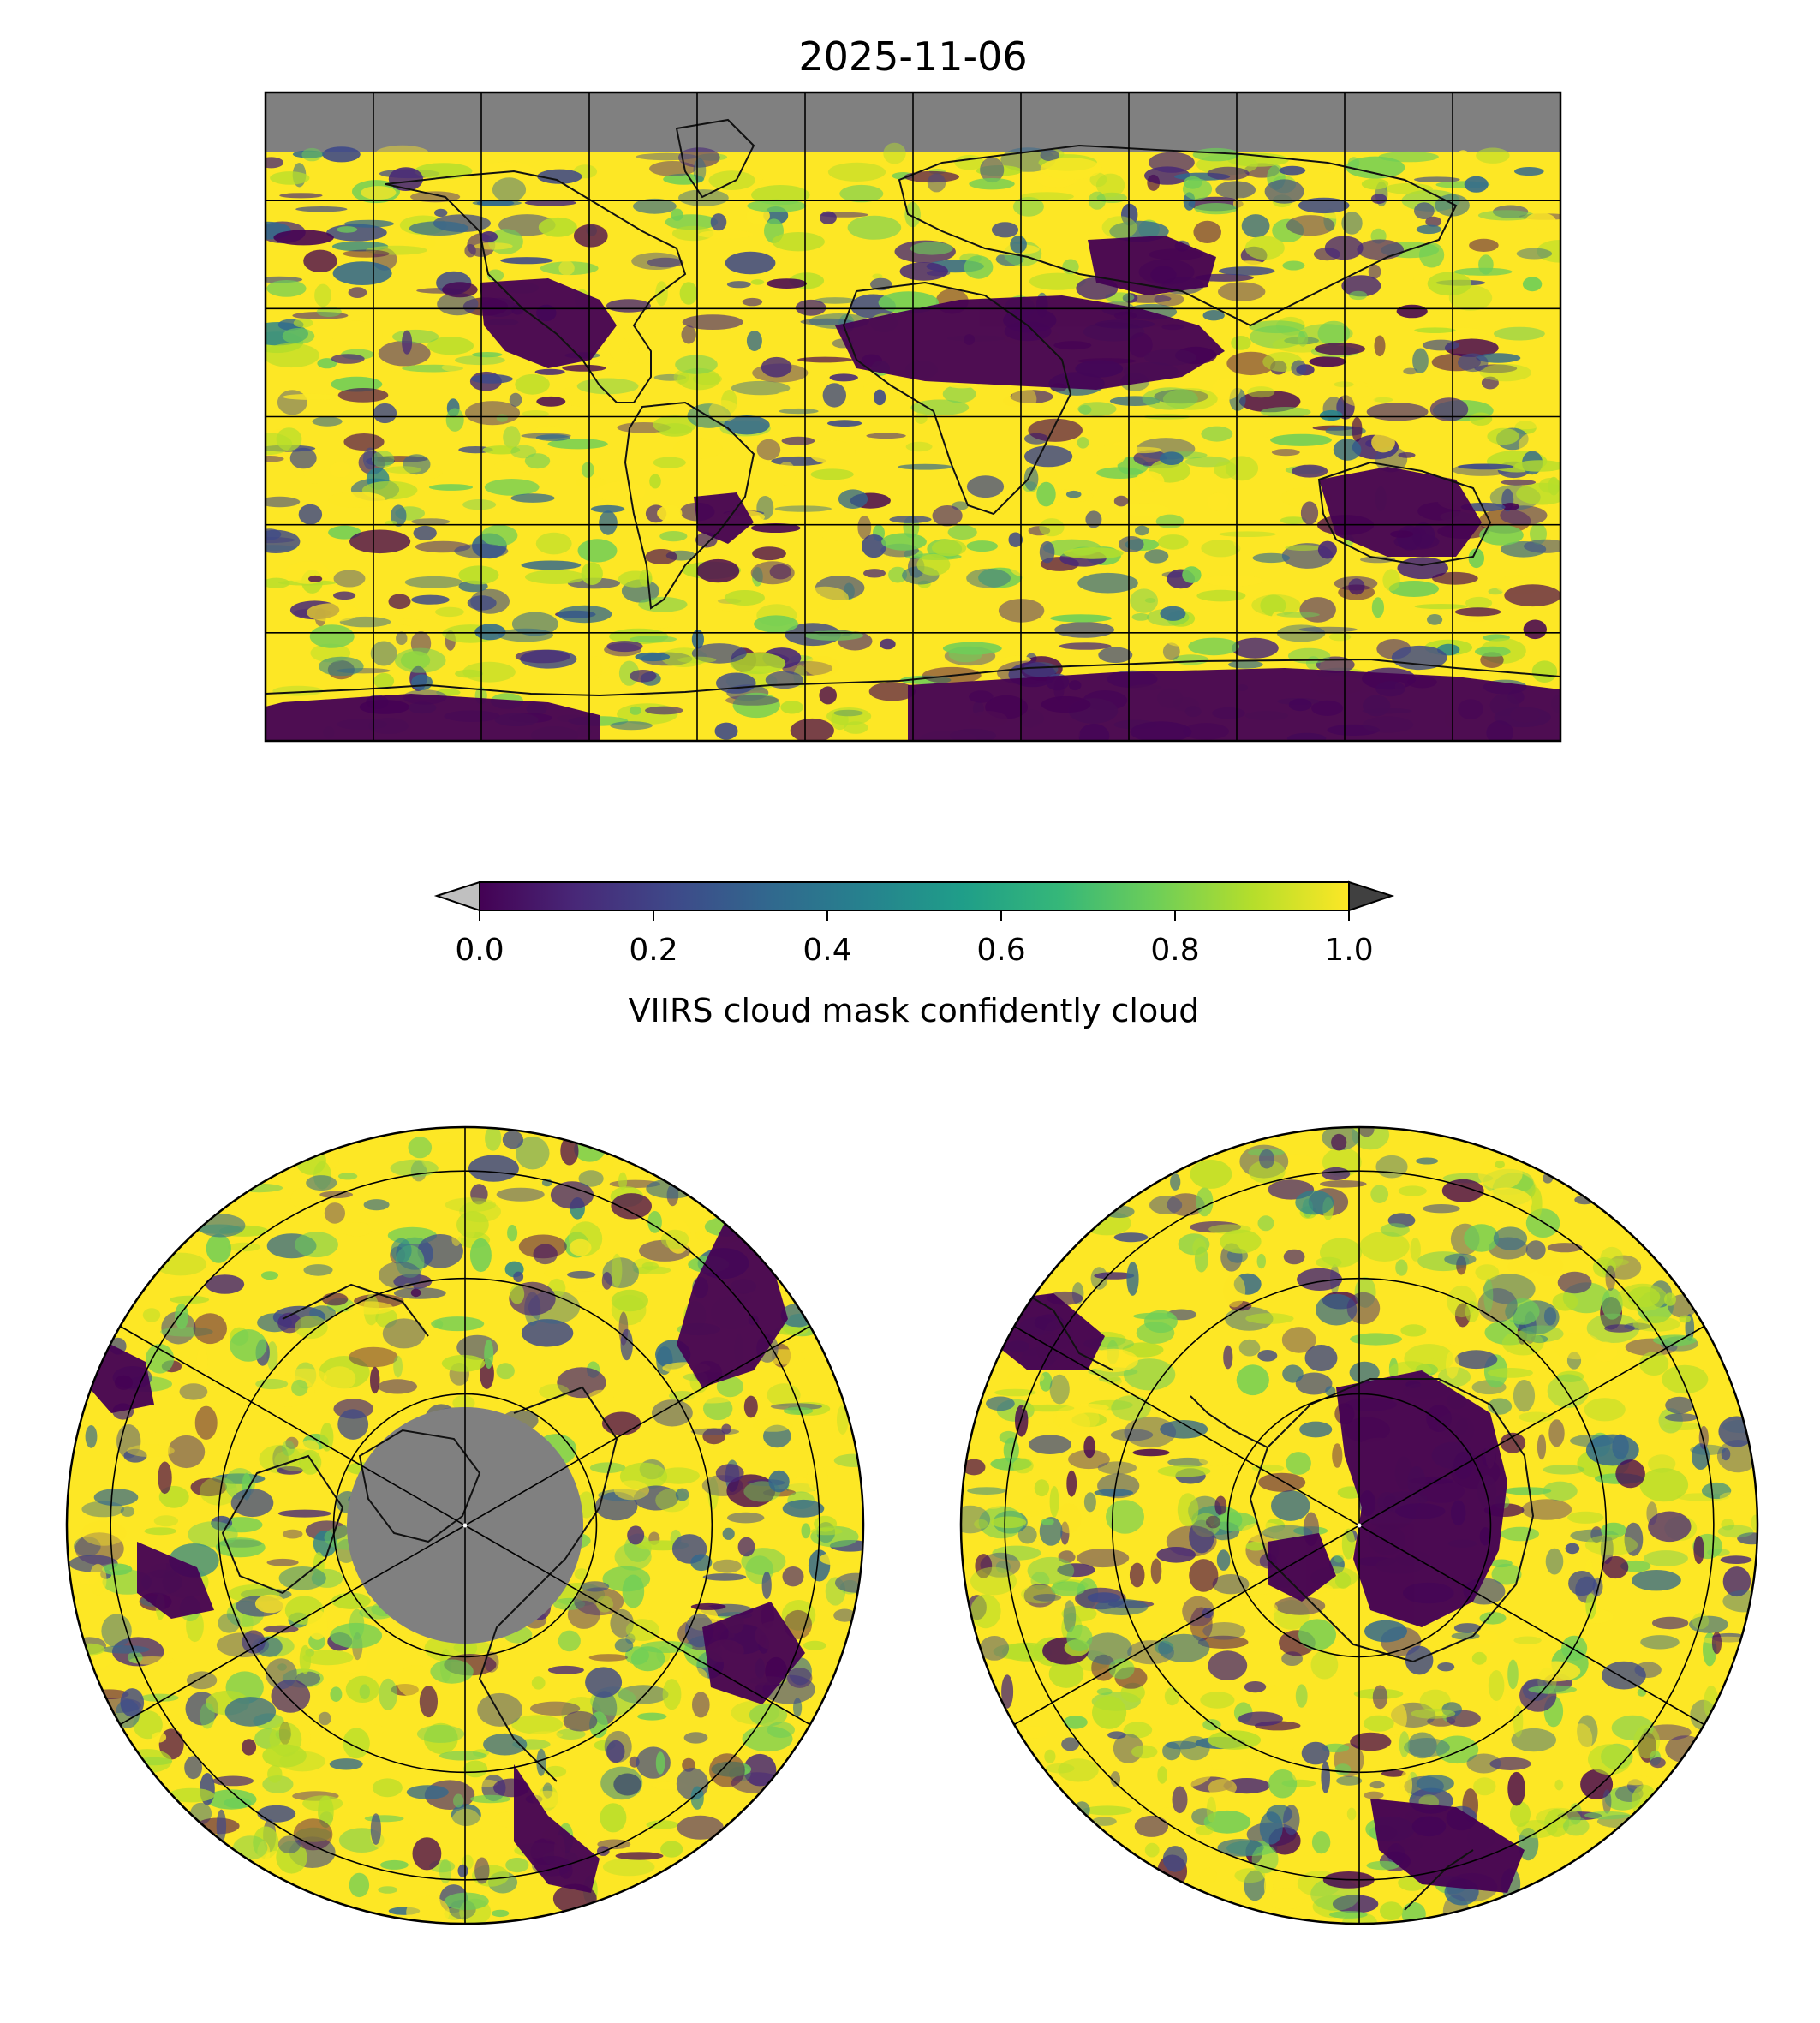 The width and height of the screenshot is (1820, 2023). Describe the element at coordinates (1178, 235) in the screenshot. I see `coastline-eurasia` at that location.